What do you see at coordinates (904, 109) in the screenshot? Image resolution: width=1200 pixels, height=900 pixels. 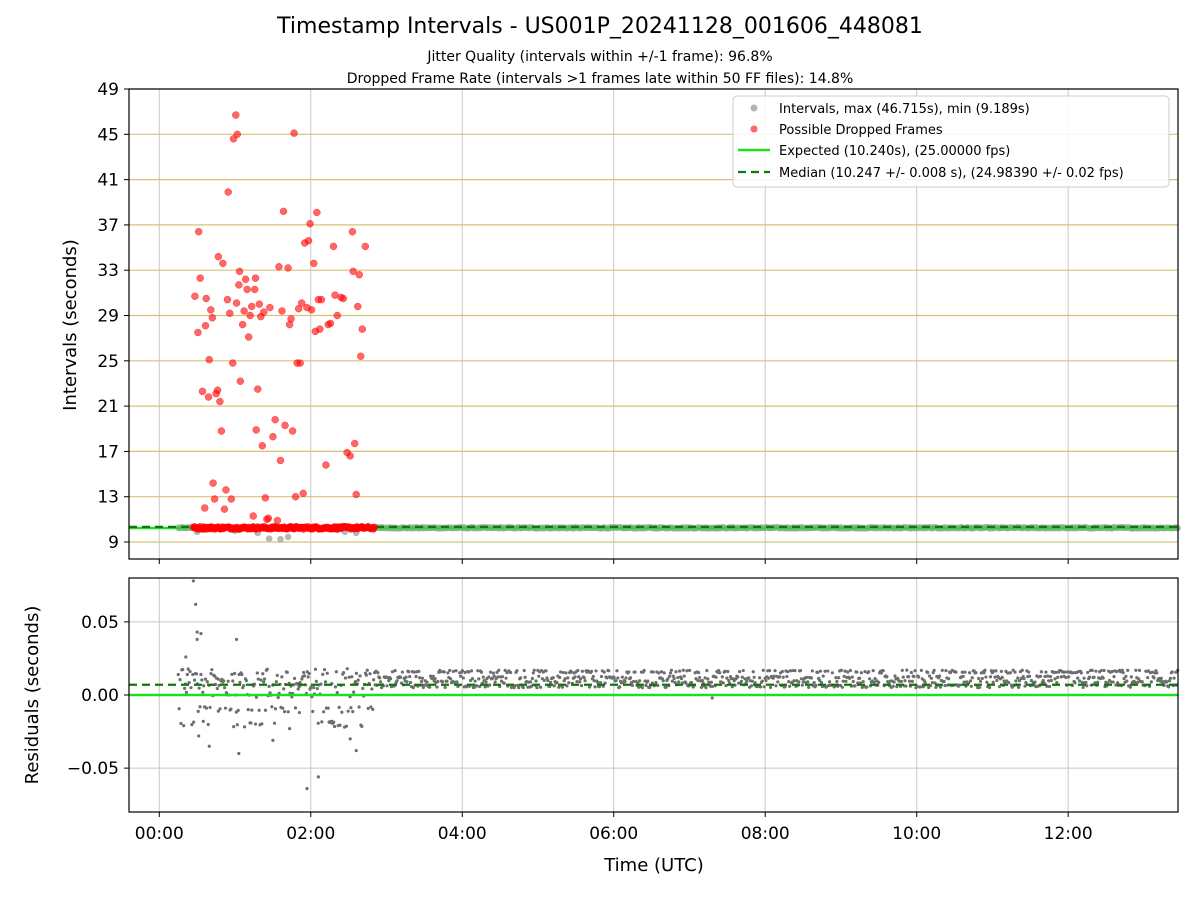 I see `legend-entry-label: Intervals, max (46.715s), min (9.189s)` at bounding box center [904, 109].